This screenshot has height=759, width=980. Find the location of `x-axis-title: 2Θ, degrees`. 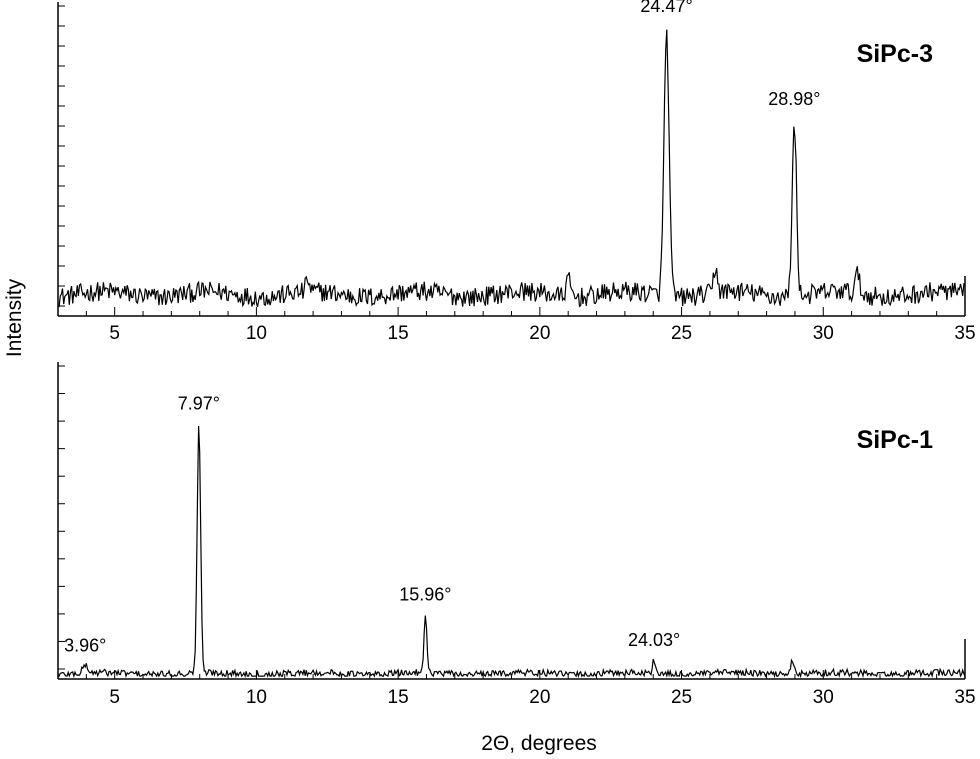

x-axis-title: 2Θ, degrees is located at coordinates (539, 743).